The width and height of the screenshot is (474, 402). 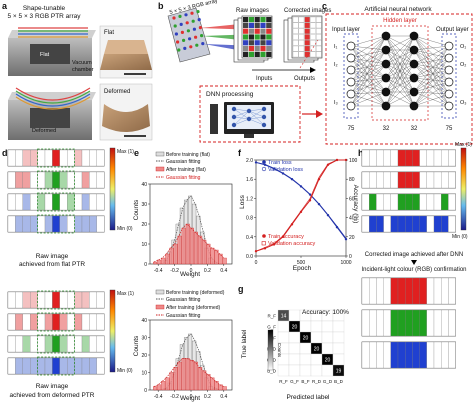 What do you see at coordinates (310, 194) in the screenshot?
I see `f-point` at bounding box center [310, 194].